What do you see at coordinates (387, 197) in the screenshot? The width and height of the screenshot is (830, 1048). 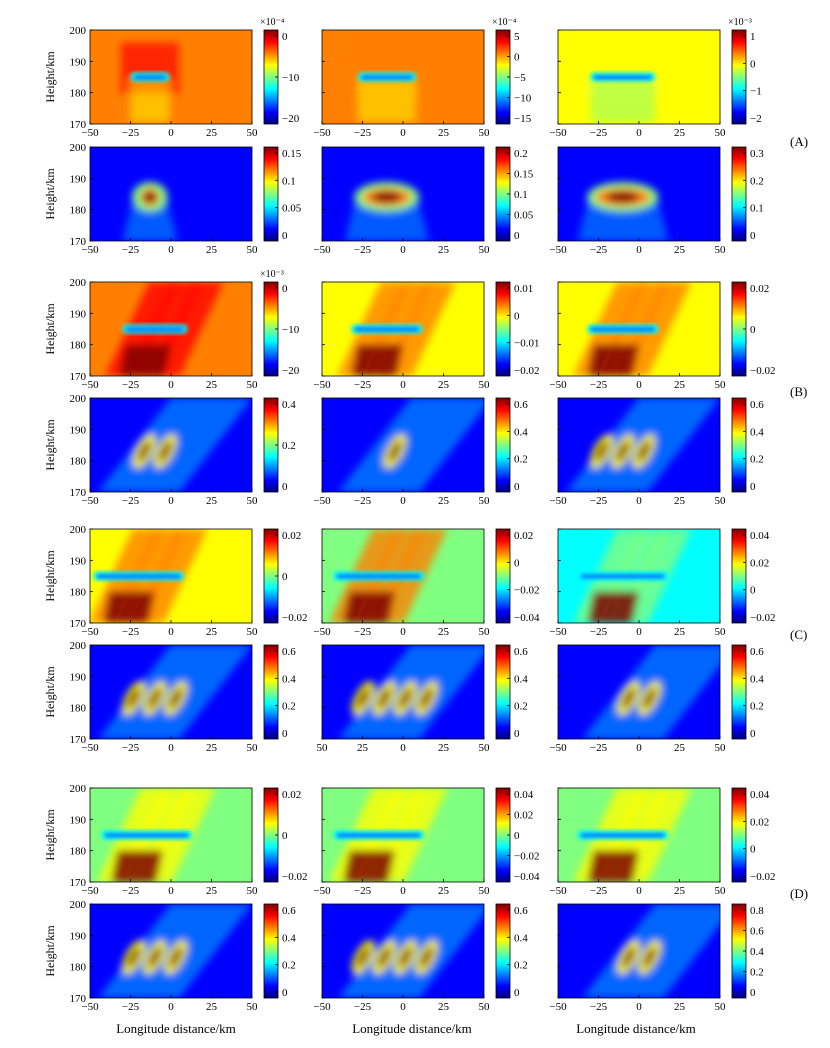 I see `glow-core` at bounding box center [387, 197].